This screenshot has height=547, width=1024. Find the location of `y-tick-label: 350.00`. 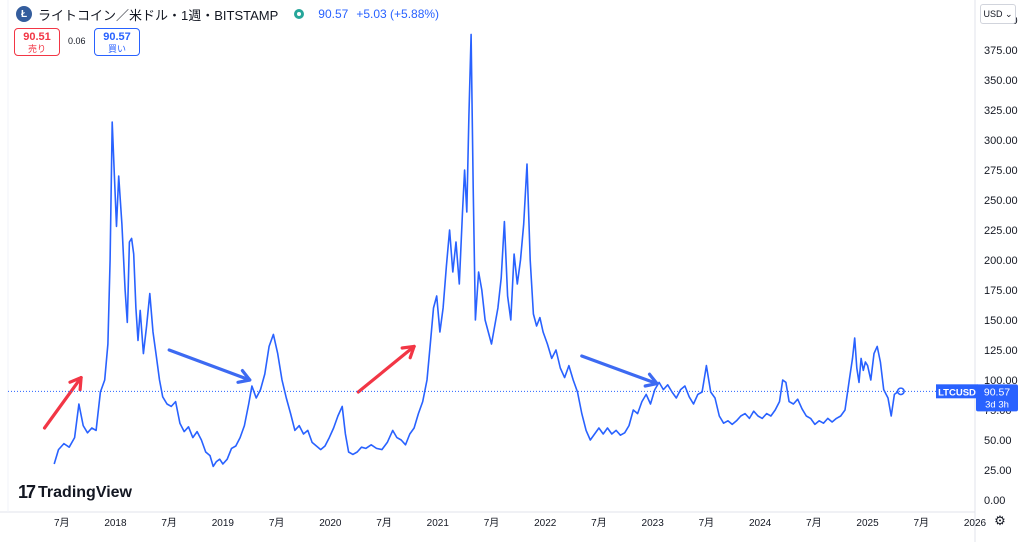

y-tick-label: 350.00 is located at coordinates (1001, 81).